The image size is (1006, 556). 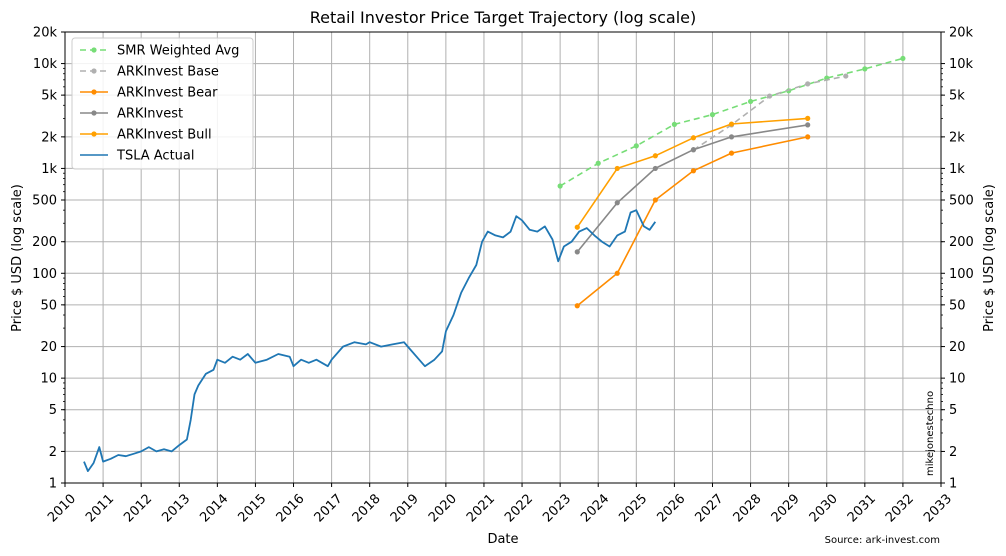 I want to click on x-axis-label: Date, so click(x=502, y=539).